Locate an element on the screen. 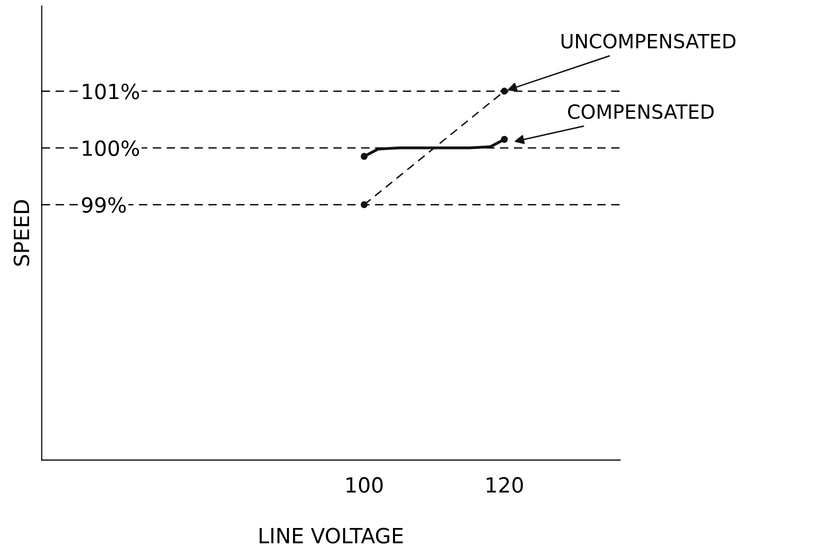 This screenshot has height=547, width=818. y-tick-label: 100% is located at coordinates (111, 148).